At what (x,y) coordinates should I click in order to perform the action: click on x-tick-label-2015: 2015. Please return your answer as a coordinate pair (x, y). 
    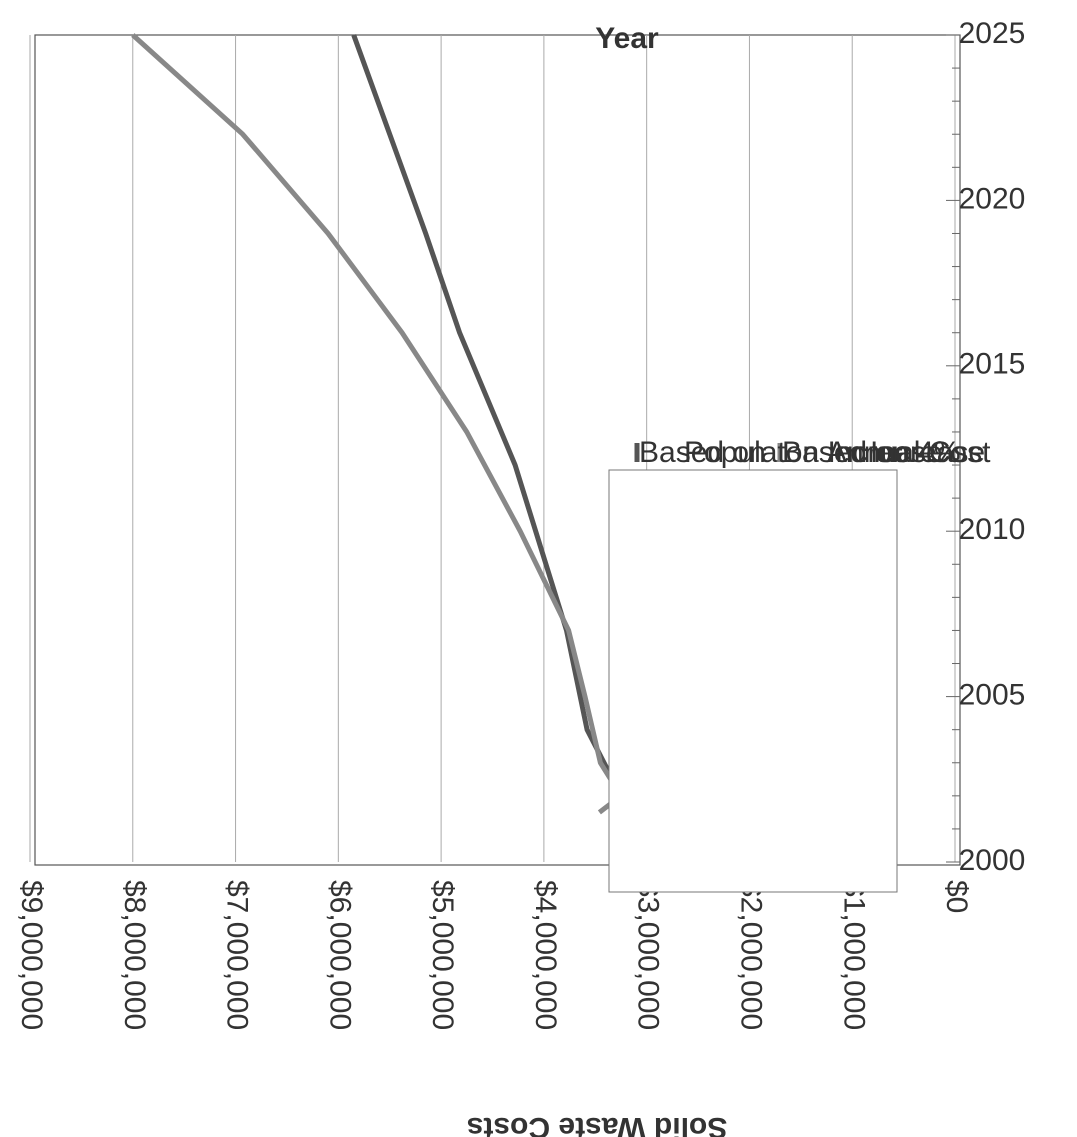
    Looking at the image, I should click on (992, 364).